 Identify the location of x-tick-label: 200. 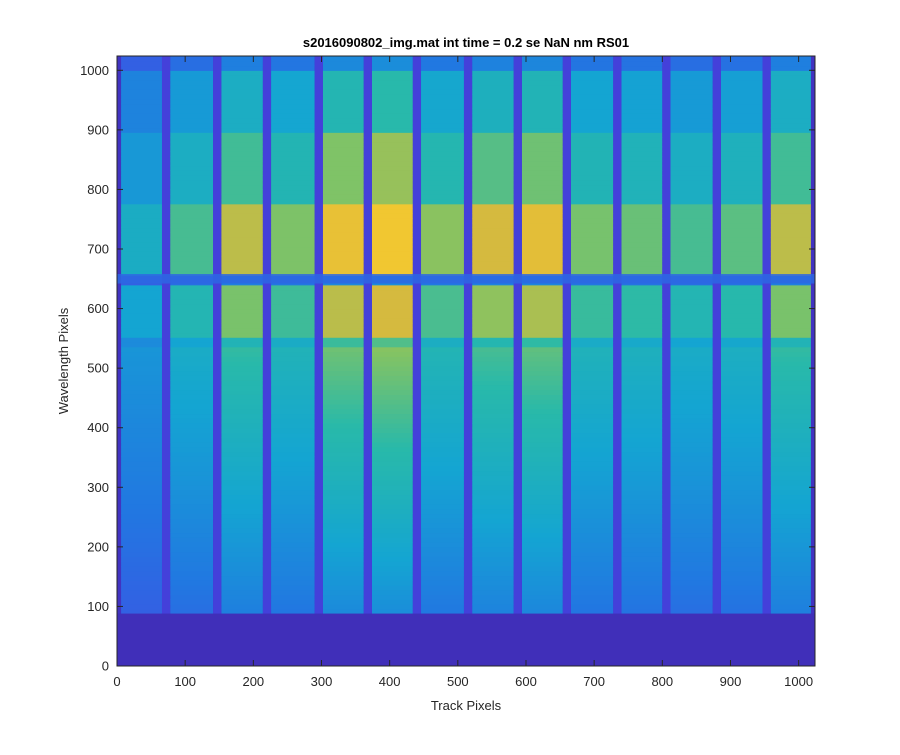
(253, 681).